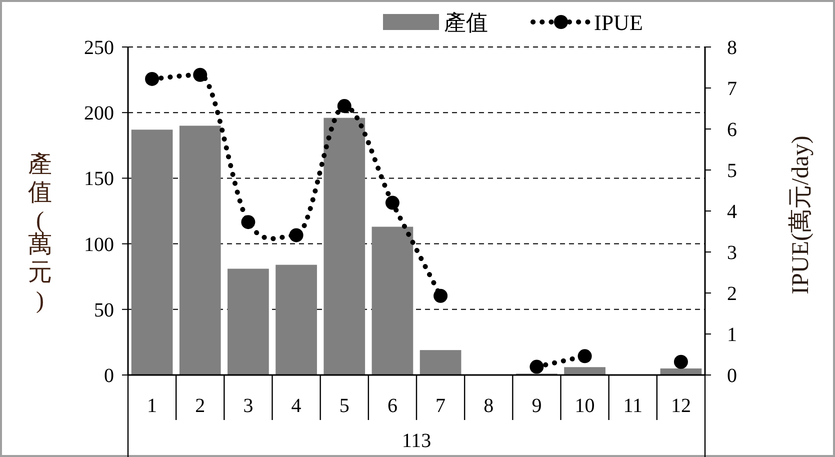 Image resolution: width=835 pixels, height=457 pixels. I want to click on x-tick-label: 10, so click(584, 406).